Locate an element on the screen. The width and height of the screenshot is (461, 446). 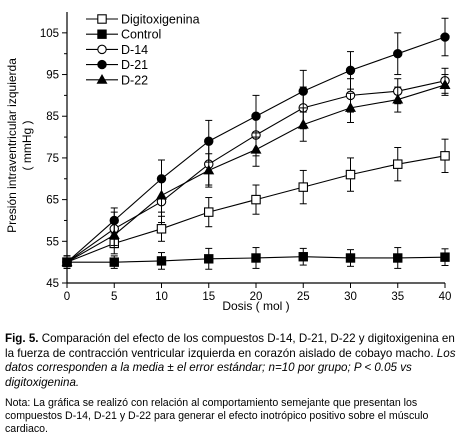
legend-label: D-22 is located at coordinates (134, 80).